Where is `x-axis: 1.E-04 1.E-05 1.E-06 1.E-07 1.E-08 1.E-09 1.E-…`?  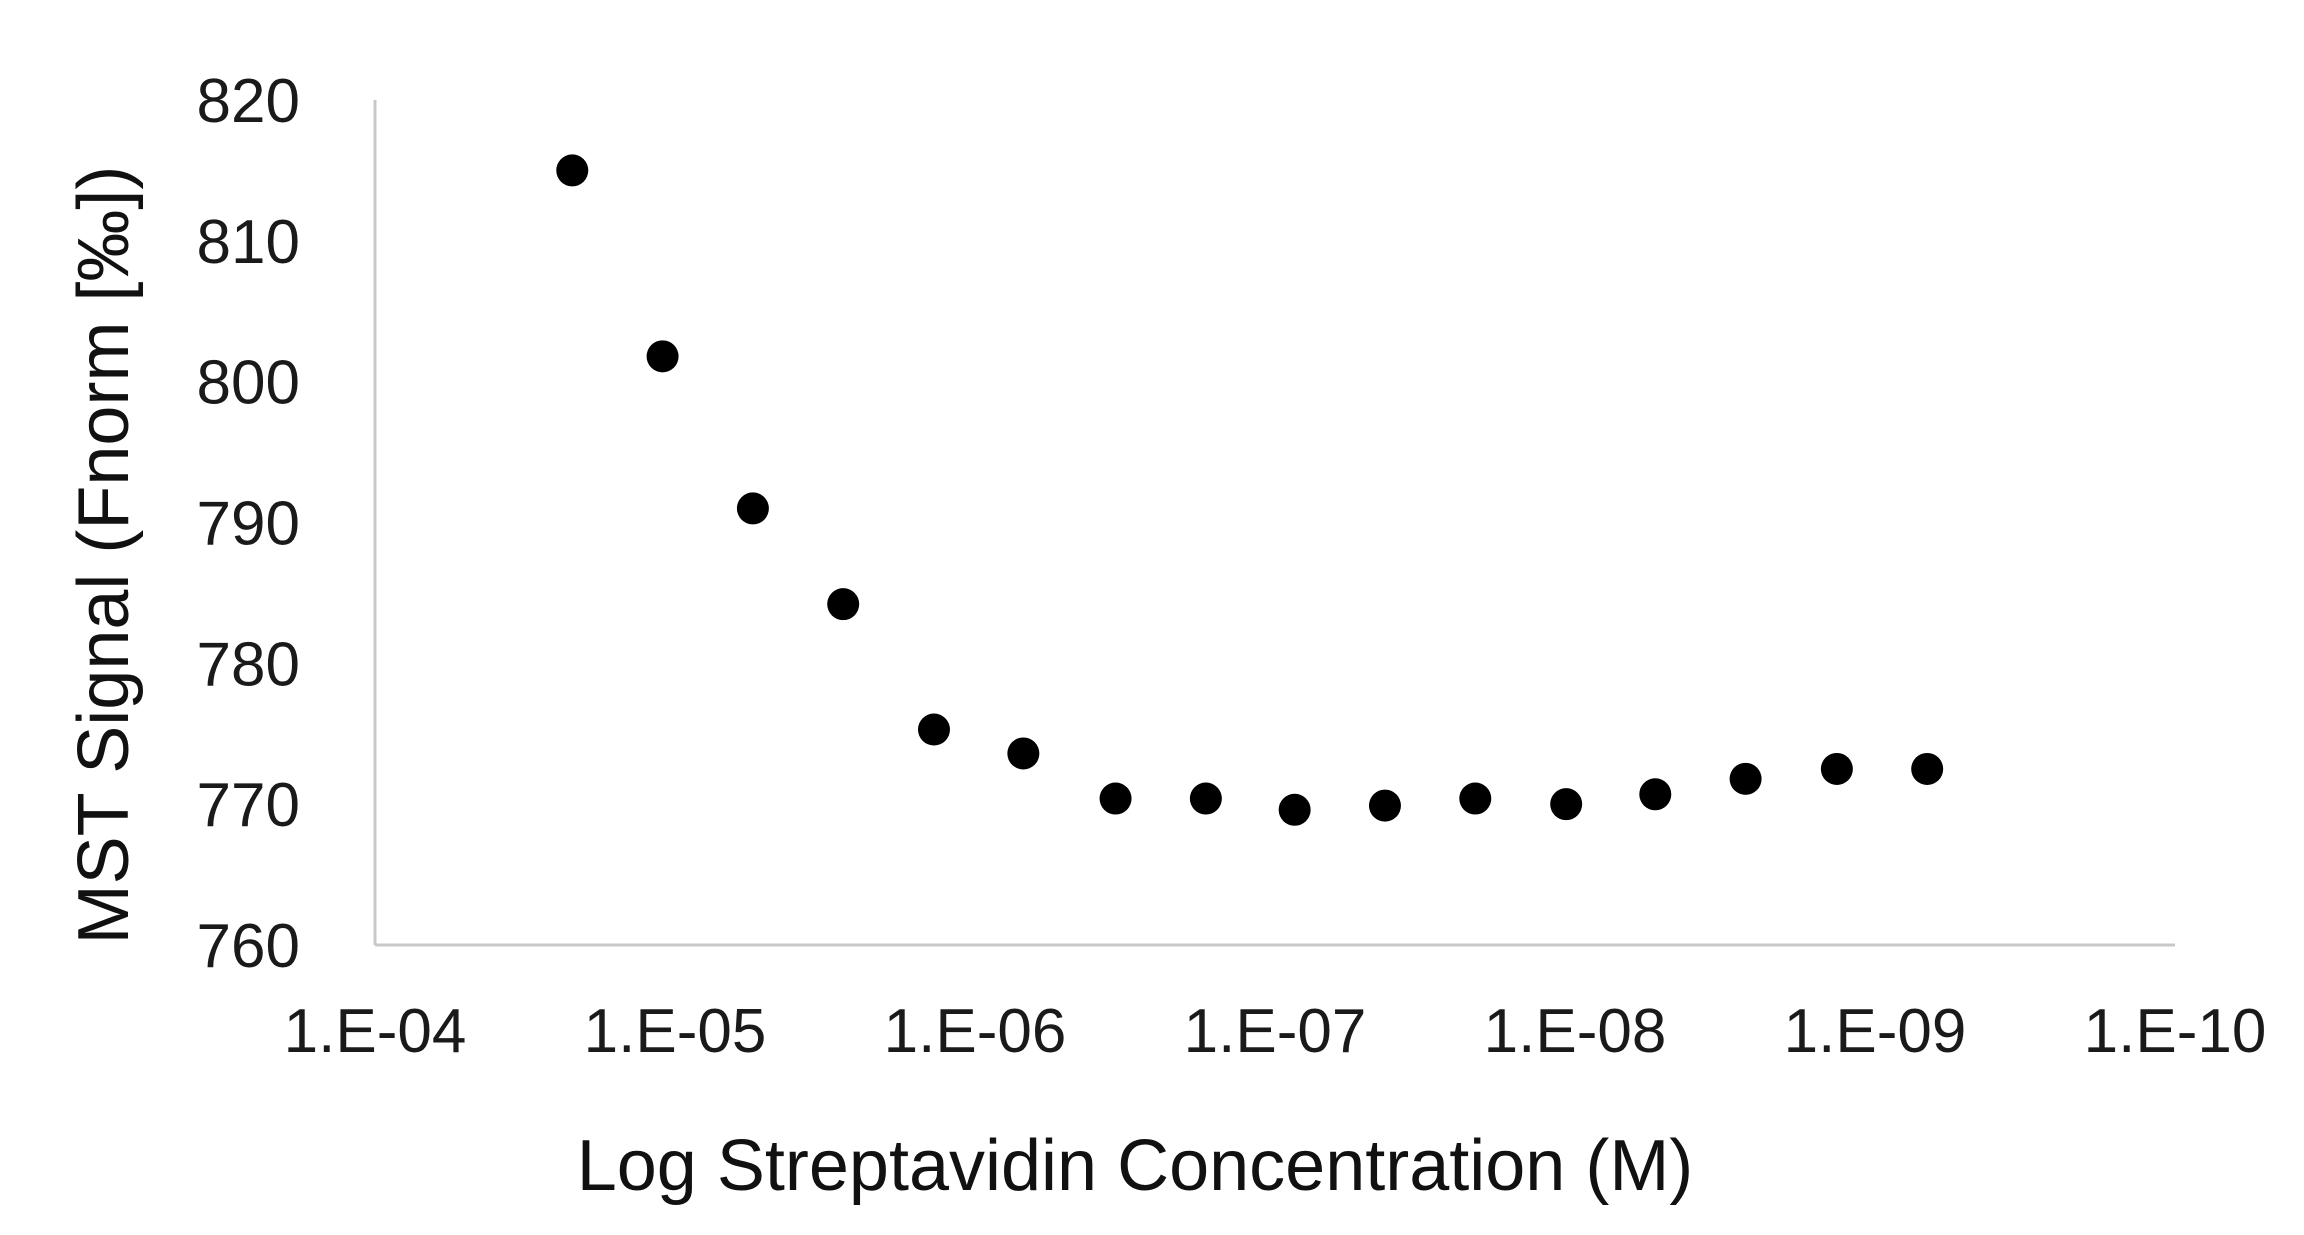
x-axis: 1.E-04 1.E-05 1.E-06 1.E-07 1.E-08 1.E-09 1.E-… is located at coordinates (1275, 1004).